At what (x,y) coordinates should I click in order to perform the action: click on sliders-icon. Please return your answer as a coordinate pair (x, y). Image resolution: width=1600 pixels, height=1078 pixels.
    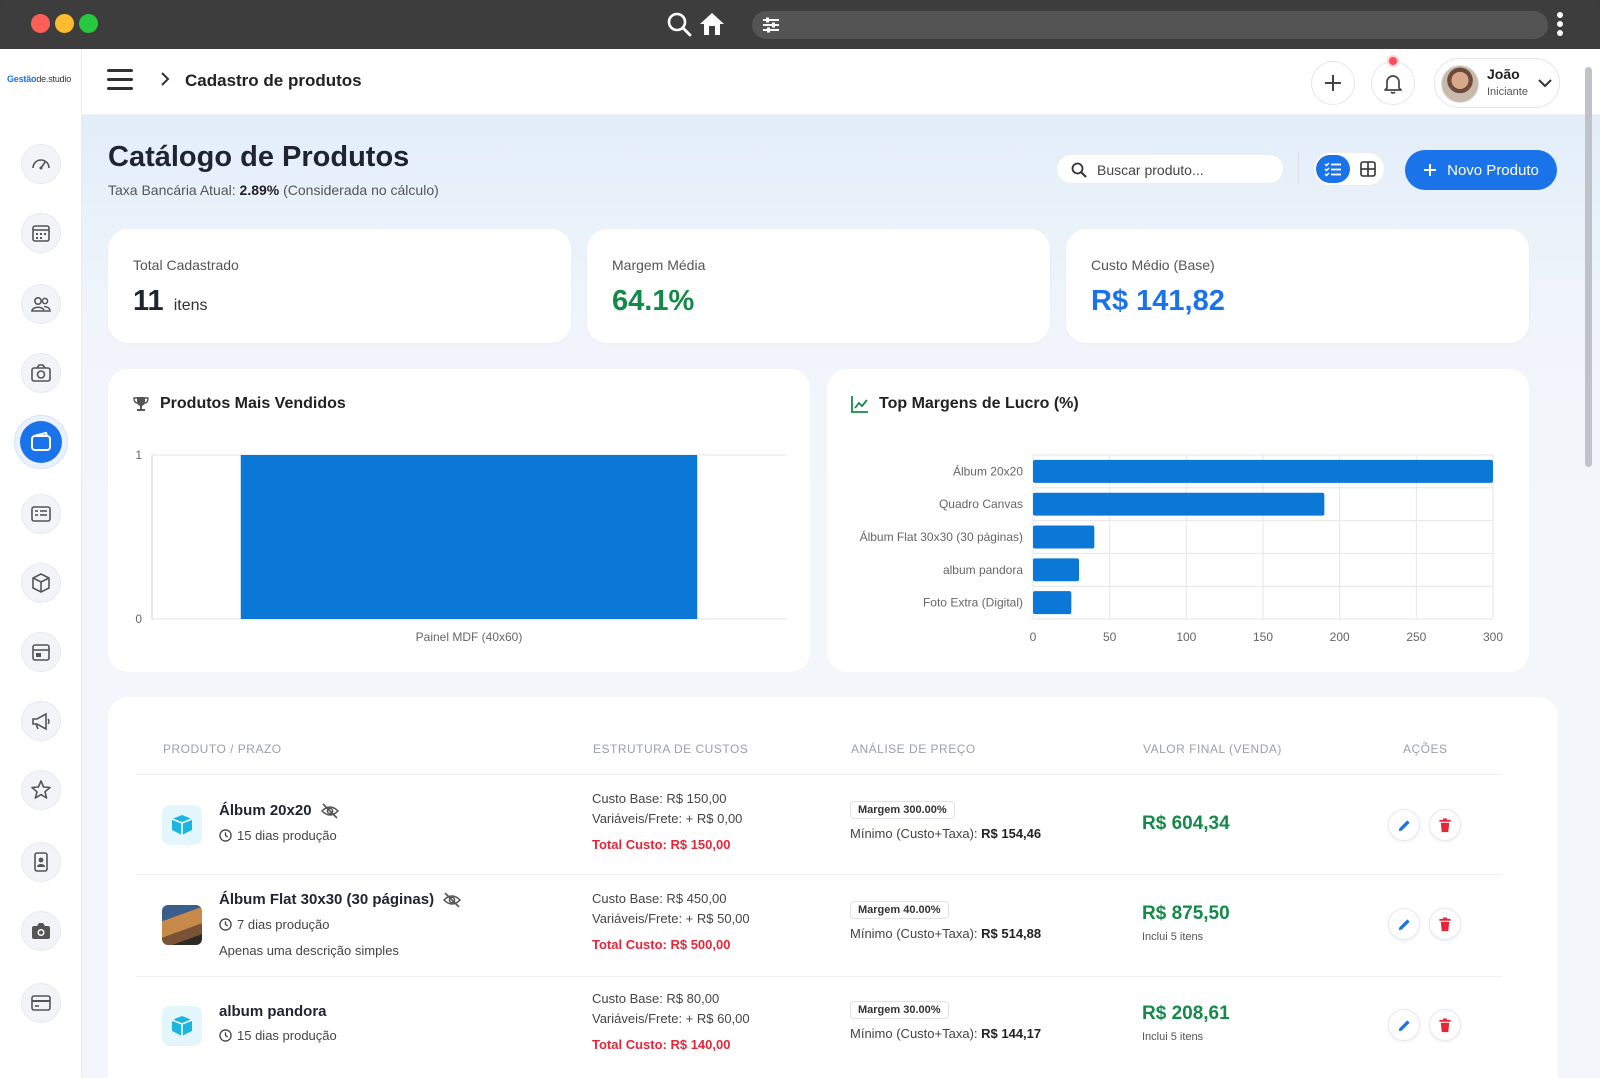
    Looking at the image, I should click on (771, 25).